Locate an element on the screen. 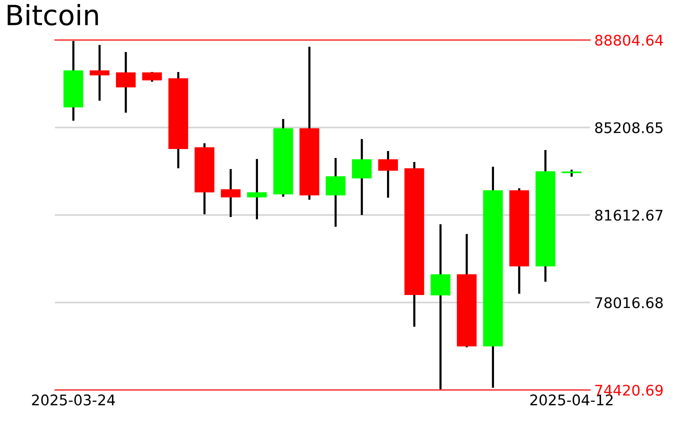  y-tick-label: 78016.68 is located at coordinates (629, 302).